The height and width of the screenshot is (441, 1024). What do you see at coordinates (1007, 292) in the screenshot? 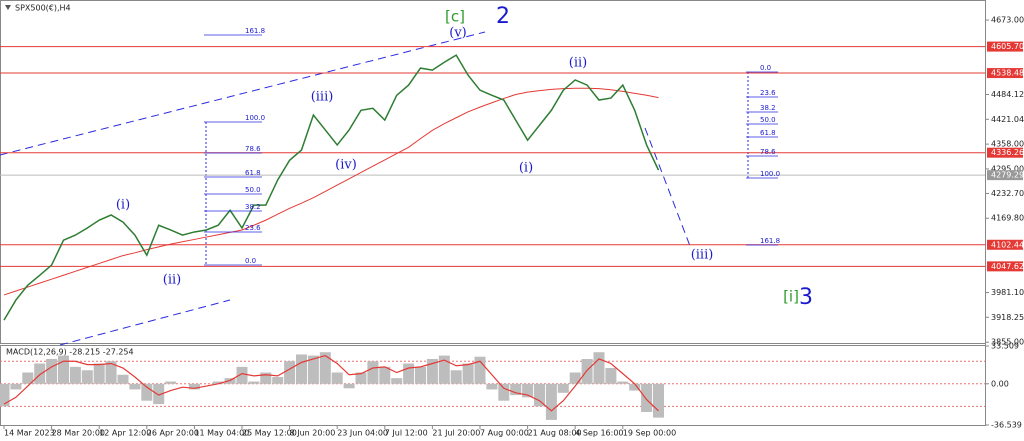
I see `y-tick-label: 3981.10` at bounding box center [1007, 292].